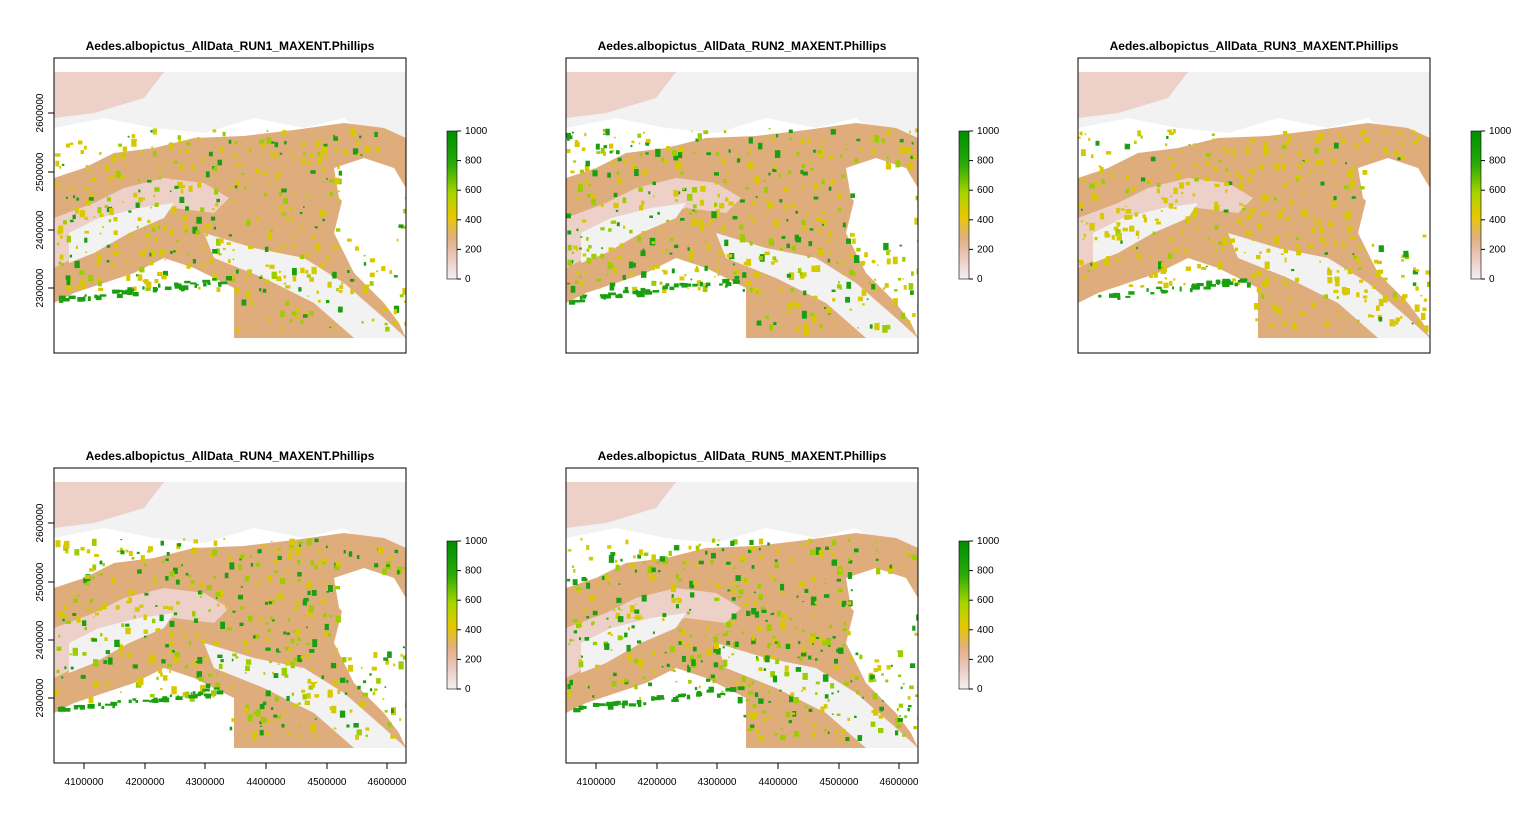  What do you see at coordinates (742, 345) in the screenshot?
I see `raster-patch` at bounding box center [742, 345].